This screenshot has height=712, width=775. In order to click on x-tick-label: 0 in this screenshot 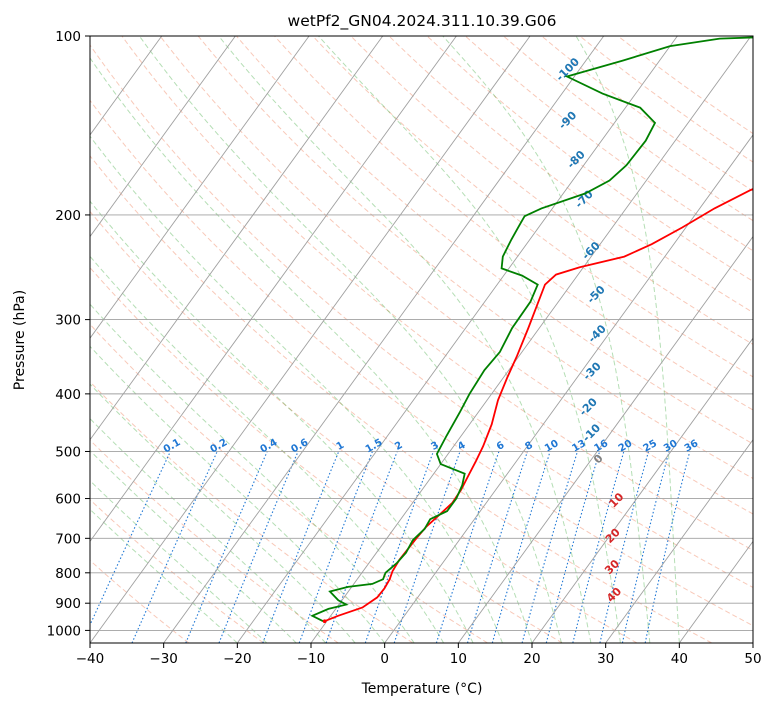, I will do `click(384, 659)`.